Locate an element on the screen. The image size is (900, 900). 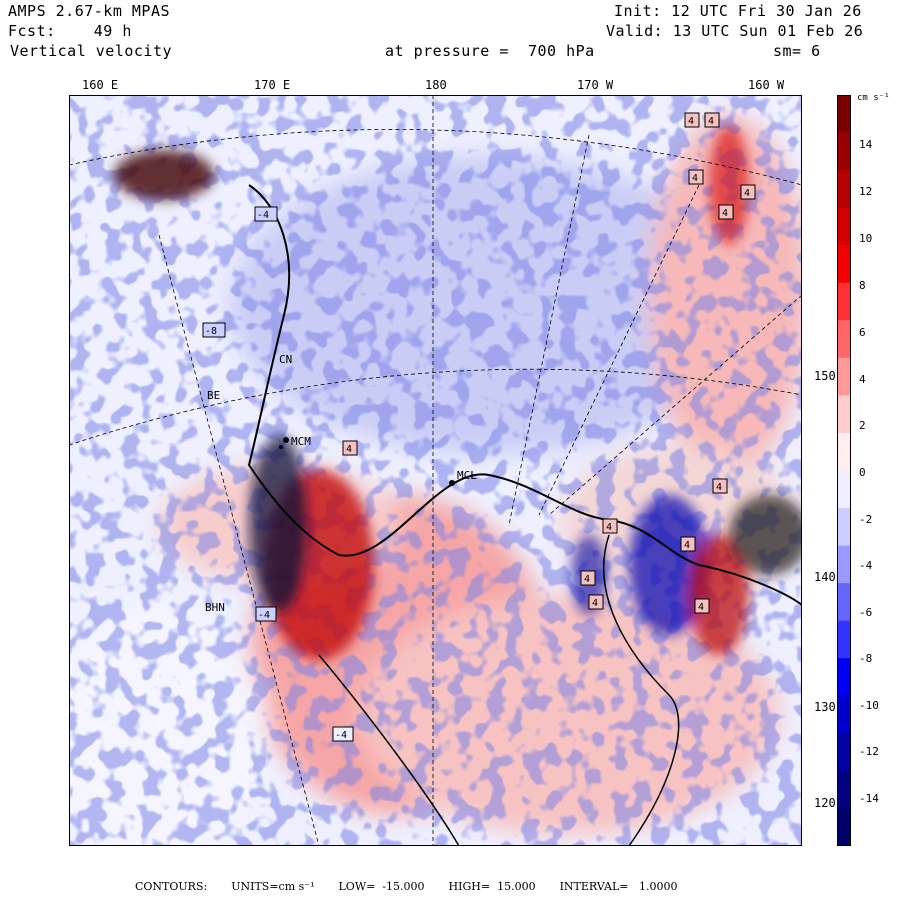
colorbar-tick: 14 is located at coordinates (866, 144).